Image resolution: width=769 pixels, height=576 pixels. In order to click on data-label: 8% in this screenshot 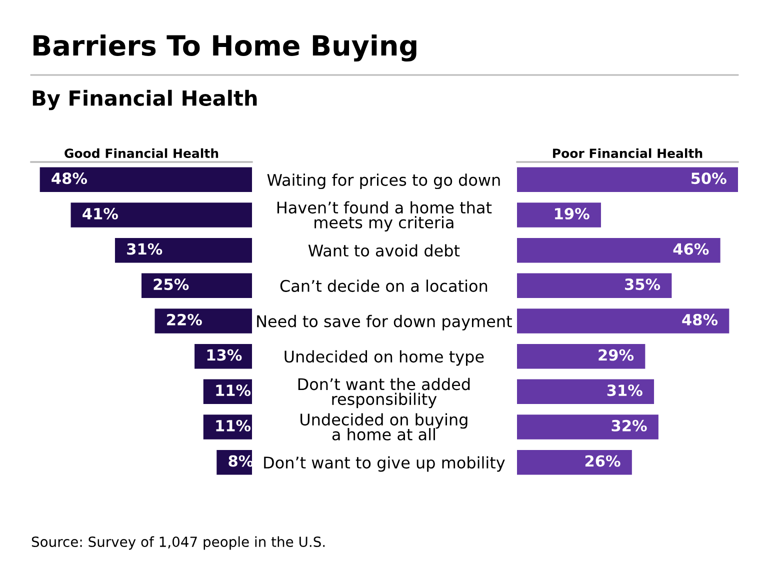, I will do `click(241, 461)`.